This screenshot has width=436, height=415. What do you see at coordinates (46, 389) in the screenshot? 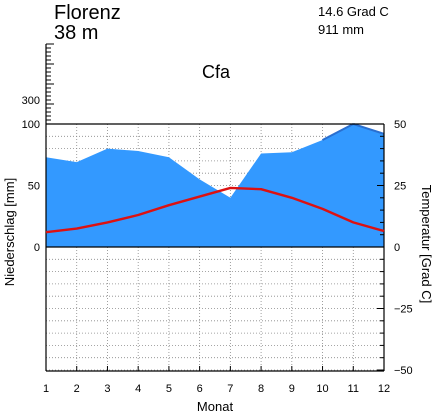
I see `month-label: 1` at bounding box center [46, 389].